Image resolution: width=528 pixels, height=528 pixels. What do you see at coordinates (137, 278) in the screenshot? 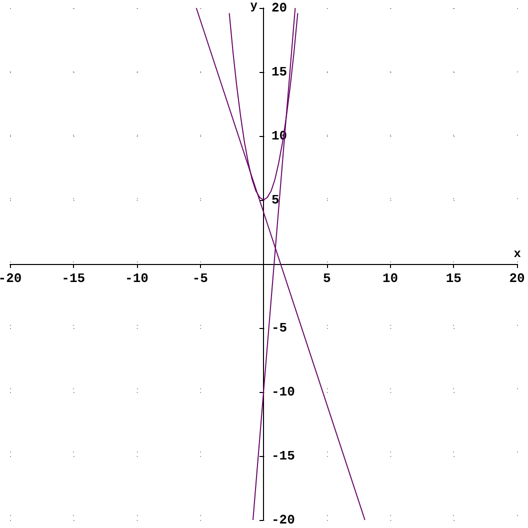
I see `x-tick-label: -10` at bounding box center [137, 278].